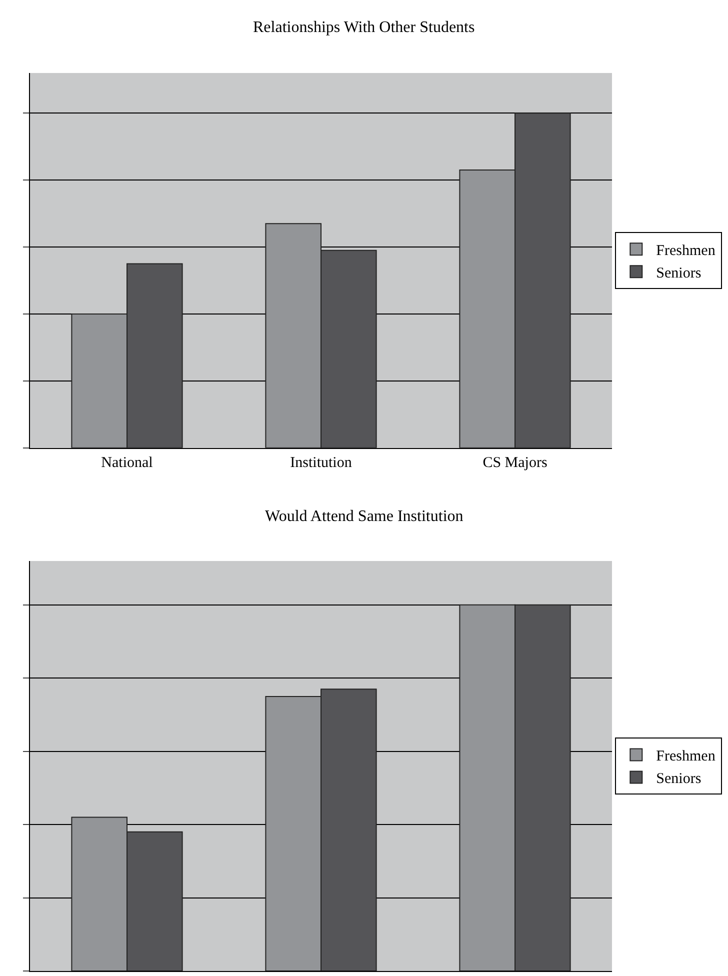 The width and height of the screenshot is (728, 976). Describe the element at coordinates (321, 462) in the screenshot. I see `x-tick-label: Institution` at that location.